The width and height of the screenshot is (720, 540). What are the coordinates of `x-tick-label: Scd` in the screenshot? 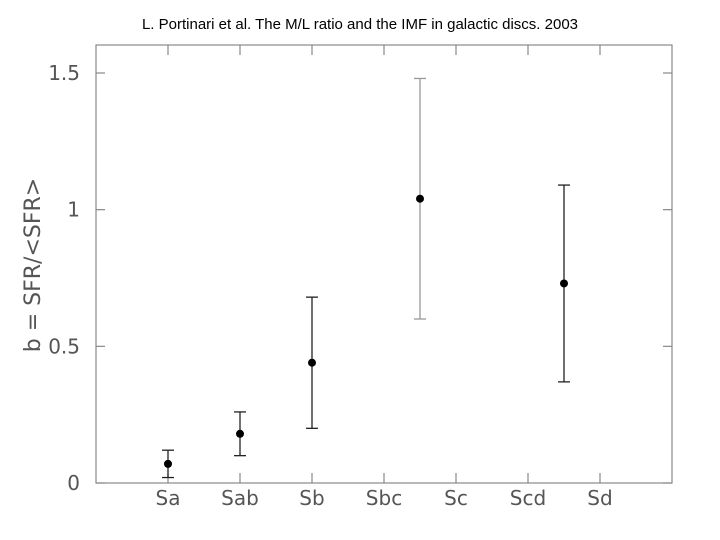 It's located at (528, 498).